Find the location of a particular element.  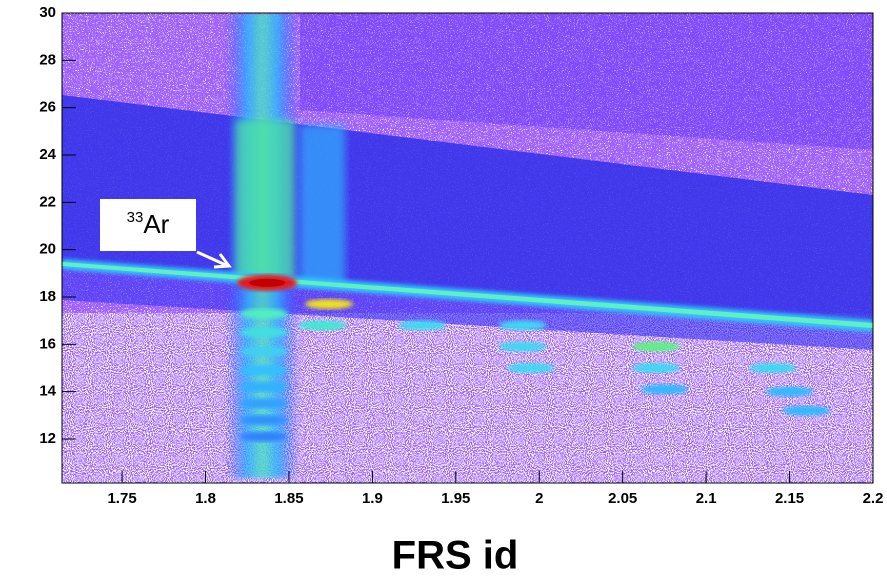

mass-number: 33 is located at coordinates (135, 217).